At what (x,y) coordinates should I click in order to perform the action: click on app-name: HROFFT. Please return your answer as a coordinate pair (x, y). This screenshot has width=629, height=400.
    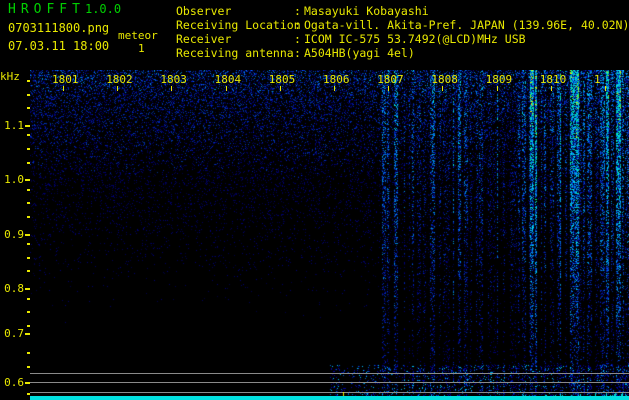
    Looking at the image, I should click on (46, 9).